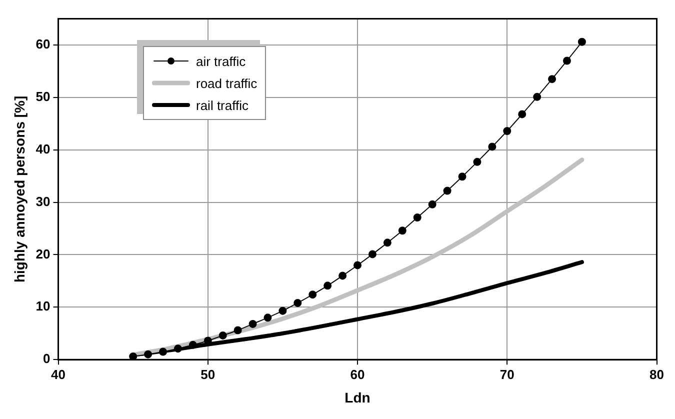 The image size is (675, 419). What do you see at coordinates (46, 358) in the screenshot?
I see `y-tick-label: 0` at bounding box center [46, 358].